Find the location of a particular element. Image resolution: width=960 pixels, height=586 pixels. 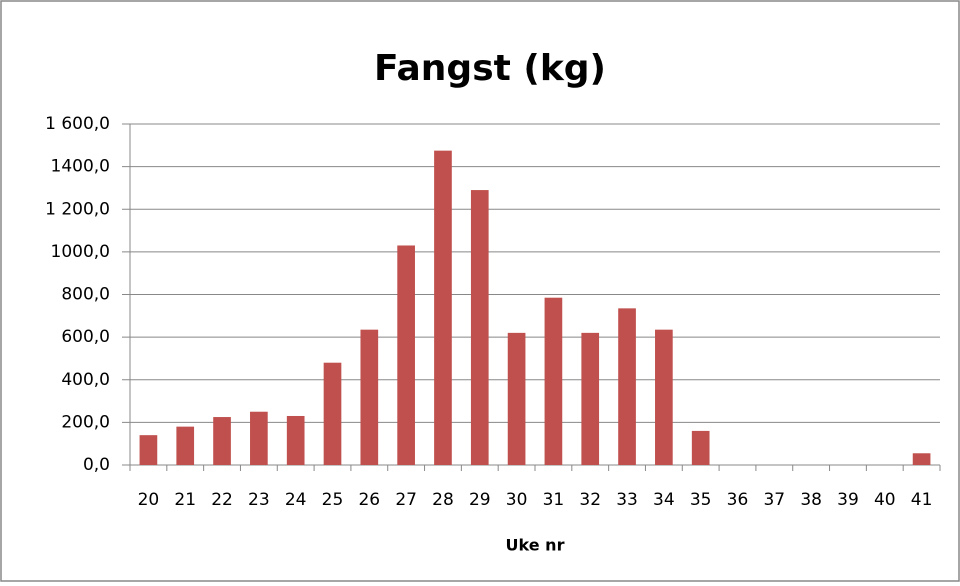

chart-title: Fangst (kg) is located at coordinates (490, 68).